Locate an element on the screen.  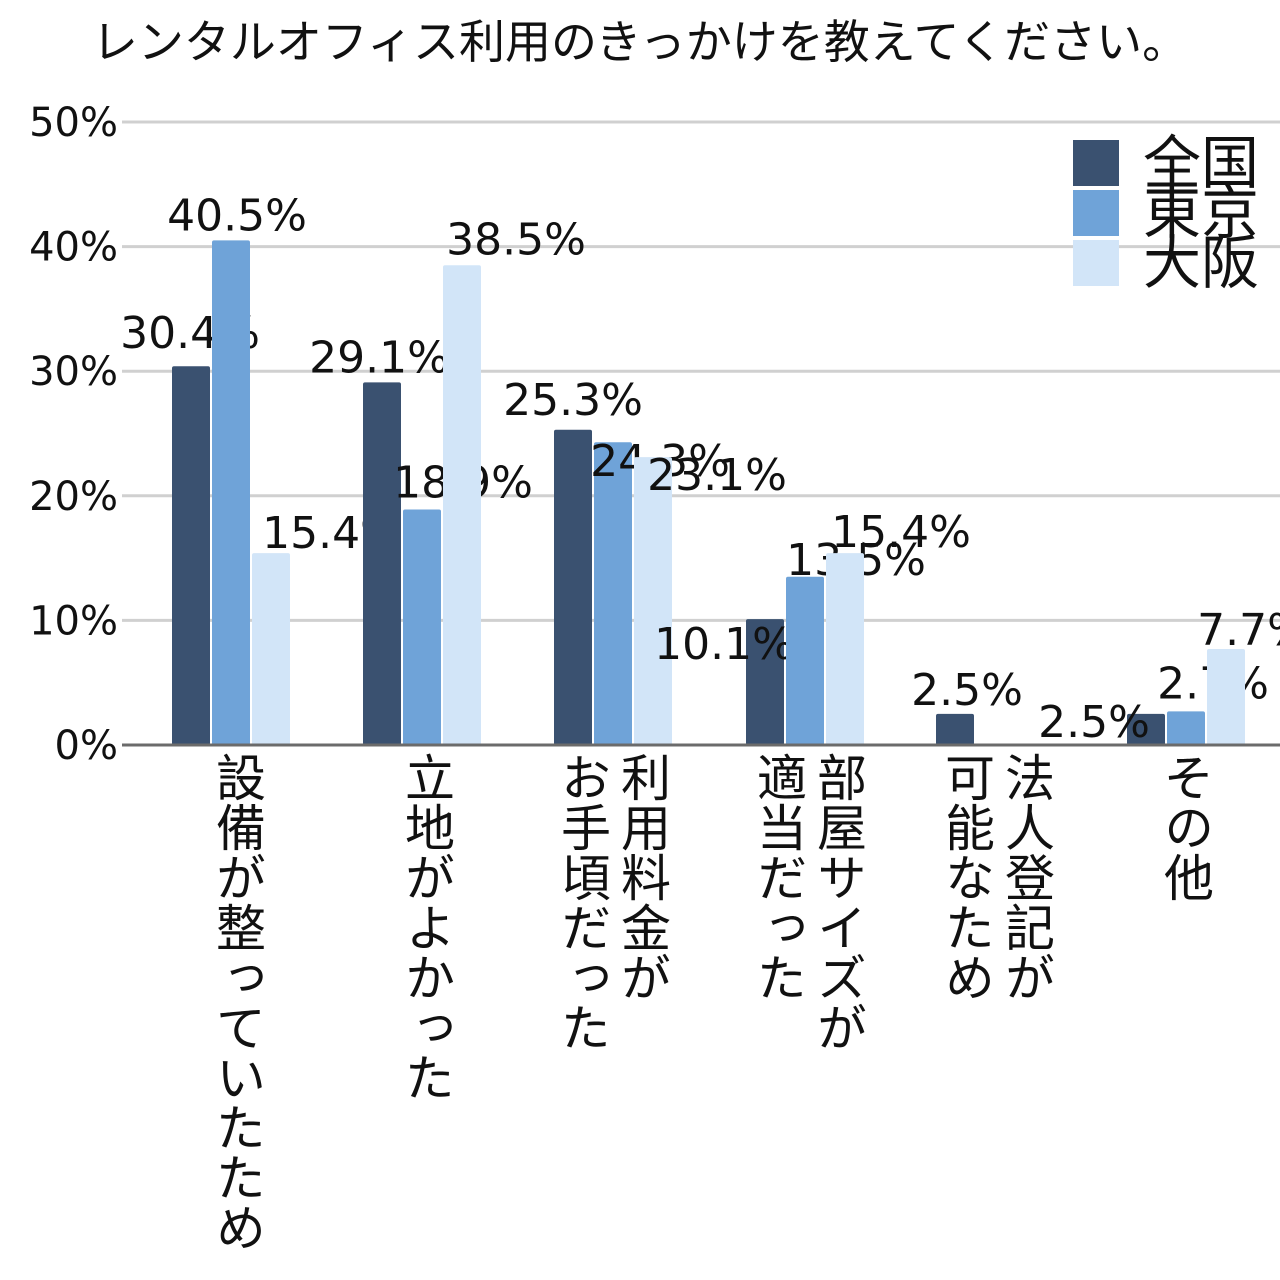
data-label: 15.4% is located at coordinates (901, 532).